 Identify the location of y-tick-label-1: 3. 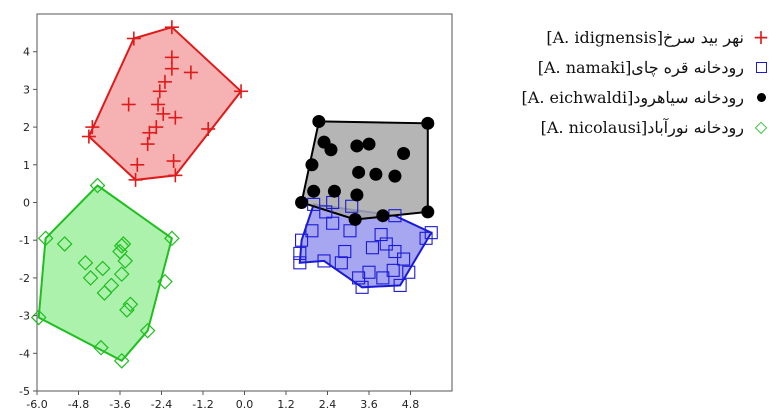
(26, 89).